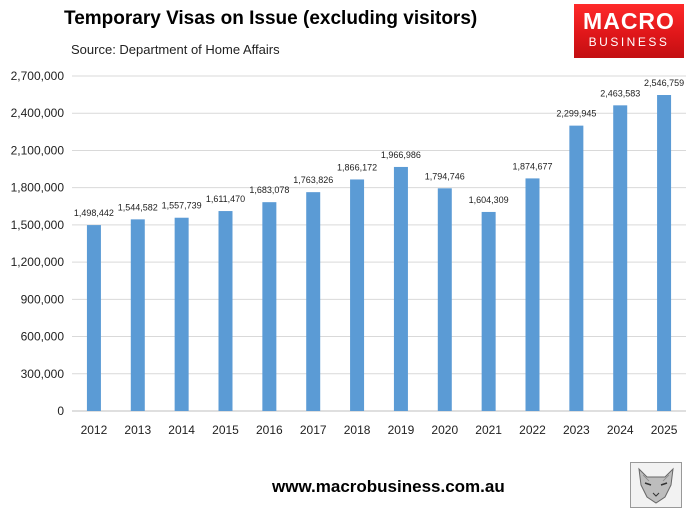 Image resolution: width=694 pixels, height=514 pixels. I want to click on x-tick-label: 2016, so click(269, 430).